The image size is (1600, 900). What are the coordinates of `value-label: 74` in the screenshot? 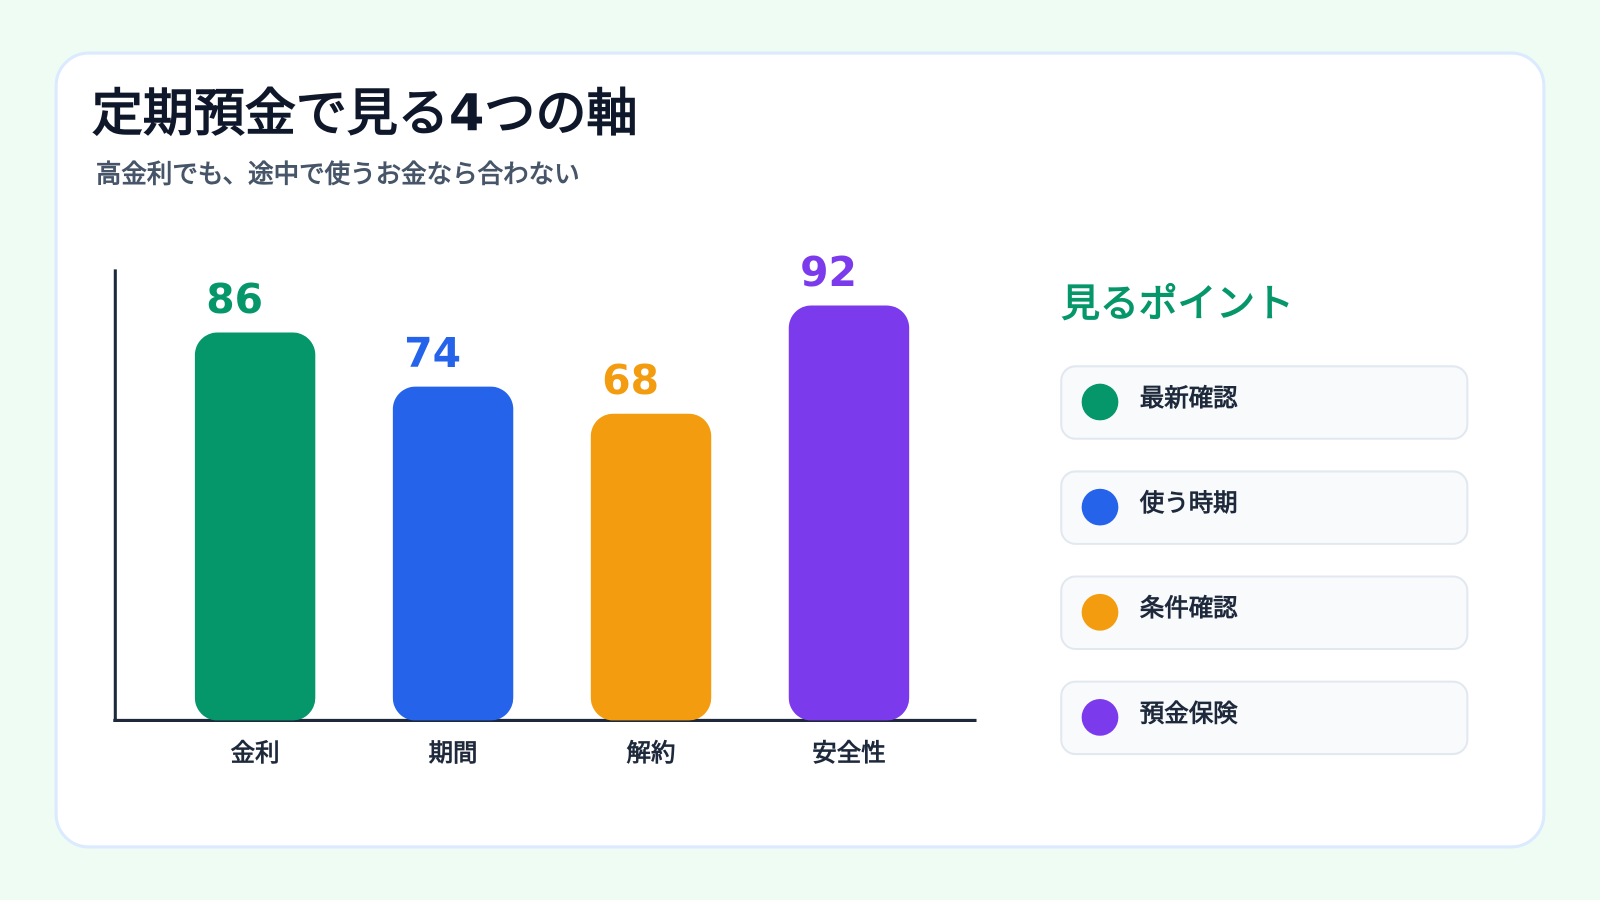 It's located at (432, 353).